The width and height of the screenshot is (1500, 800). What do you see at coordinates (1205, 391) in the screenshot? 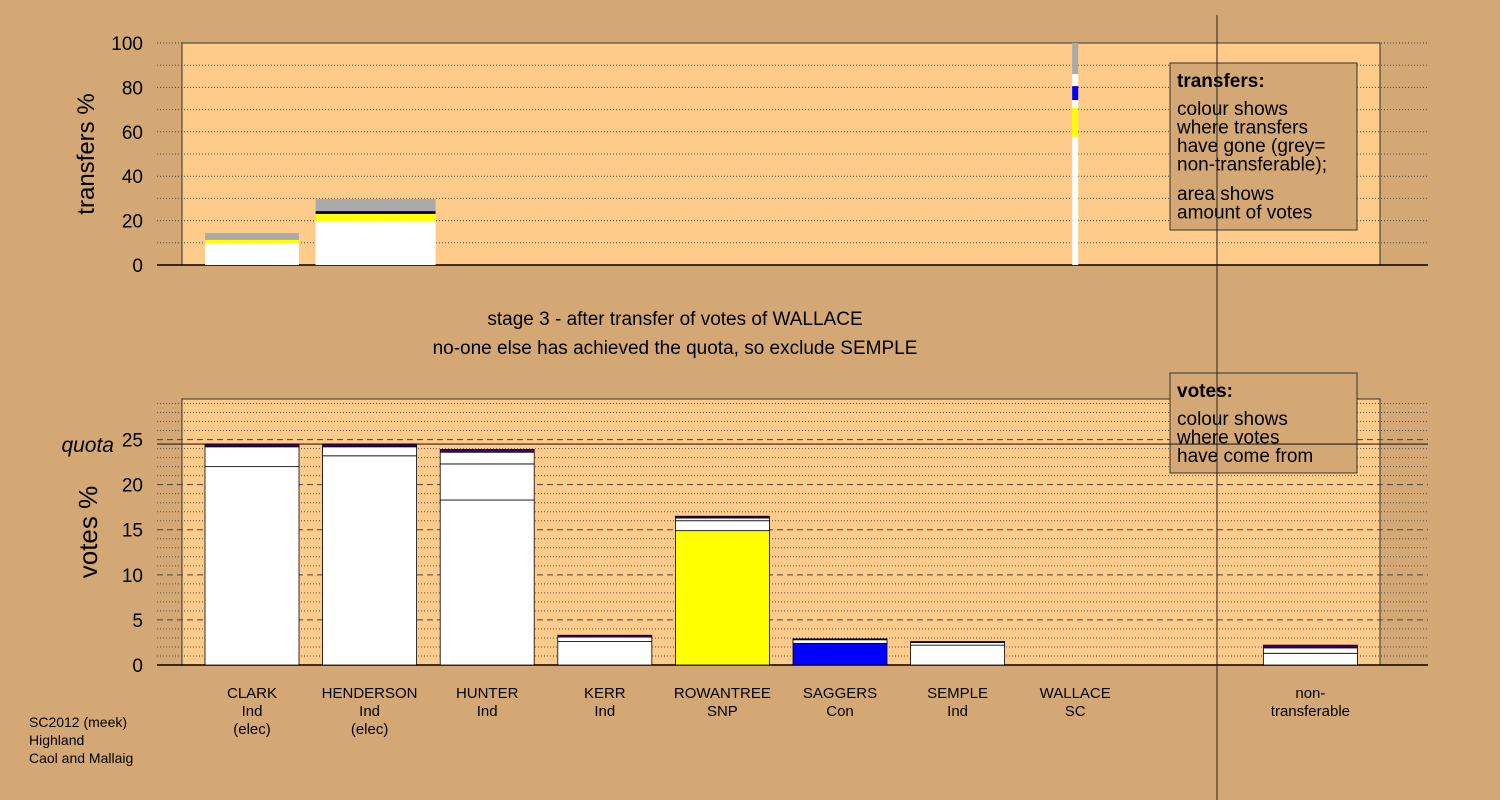
I see `legend-title: votes:` at bounding box center [1205, 391].